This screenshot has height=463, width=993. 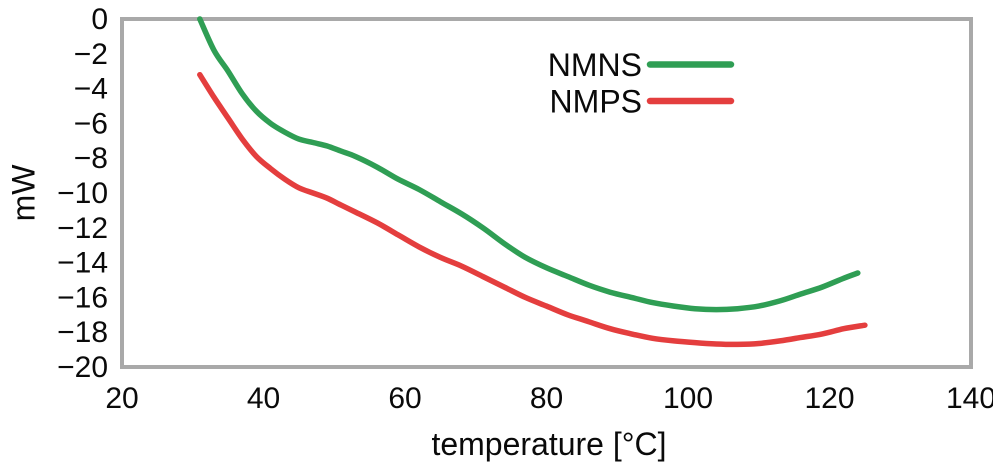 I want to click on legend-label-nmns: NMNS, so click(x=595, y=65).